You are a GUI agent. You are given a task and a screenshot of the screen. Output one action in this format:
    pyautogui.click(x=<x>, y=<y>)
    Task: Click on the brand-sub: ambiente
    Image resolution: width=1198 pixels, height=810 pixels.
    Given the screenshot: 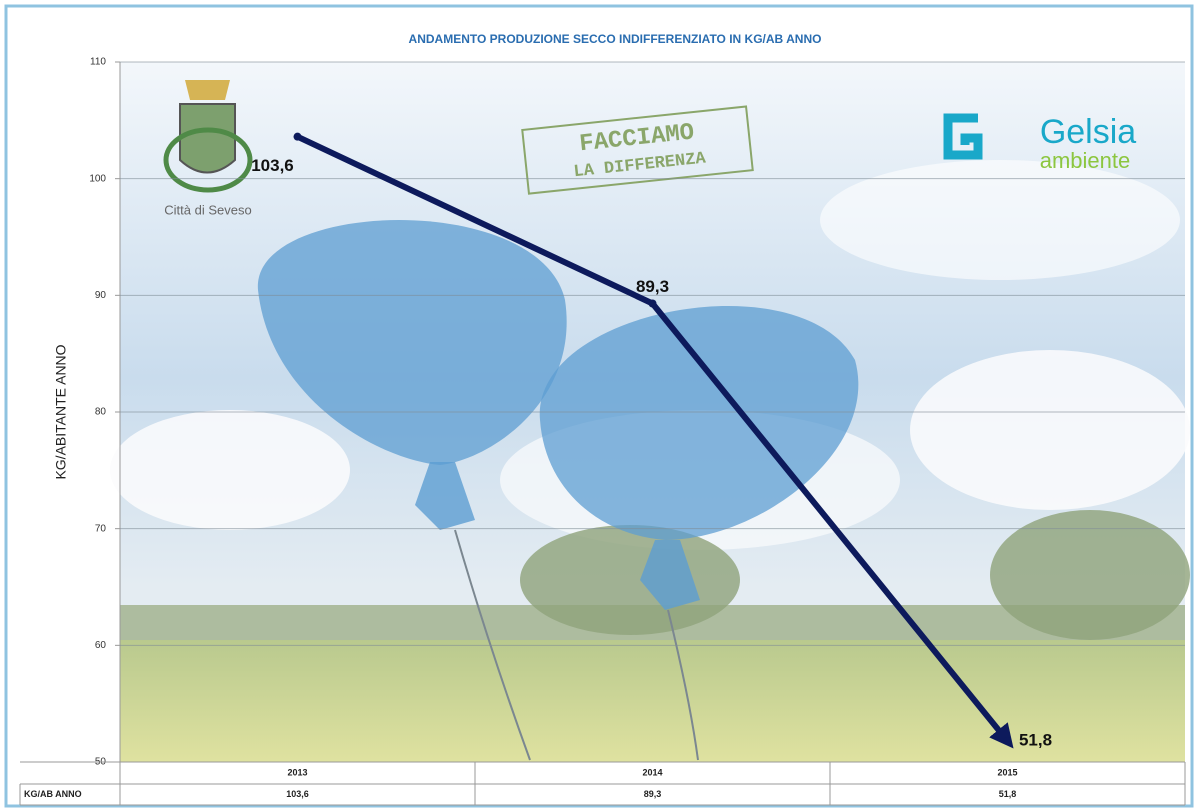 What is the action you would take?
    pyautogui.click(x=1085, y=160)
    